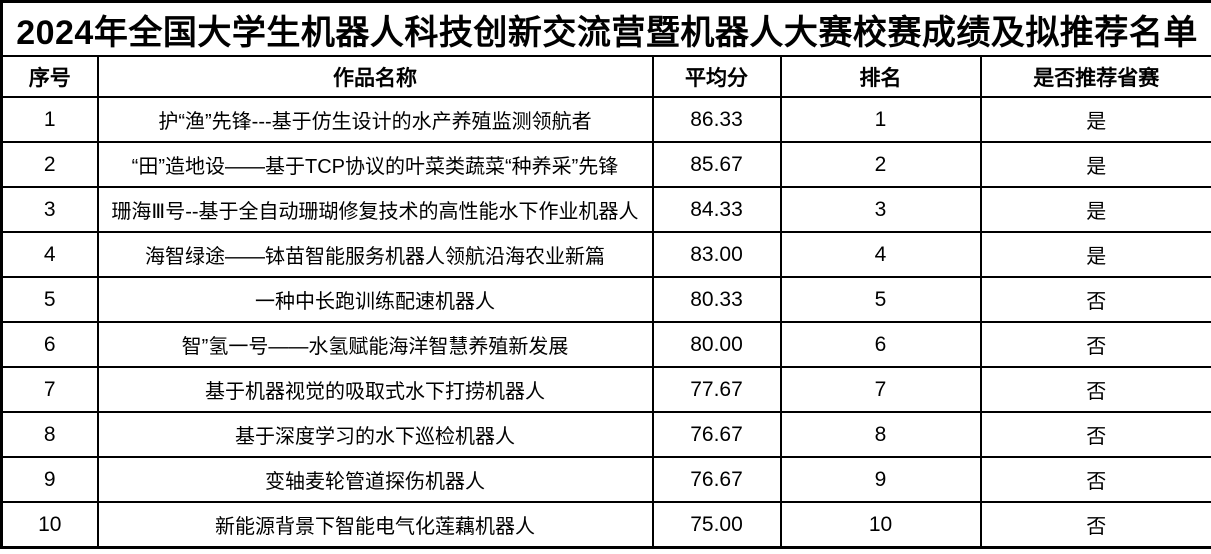  What do you see at coordinates (880, 389) in the screenshot?
I see `cell-rank: 7` at bounding box center [880, 389].